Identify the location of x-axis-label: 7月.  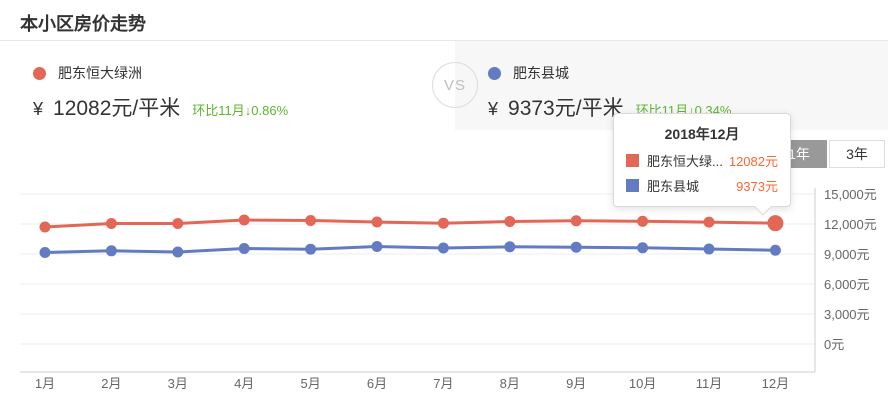
(443, 383).